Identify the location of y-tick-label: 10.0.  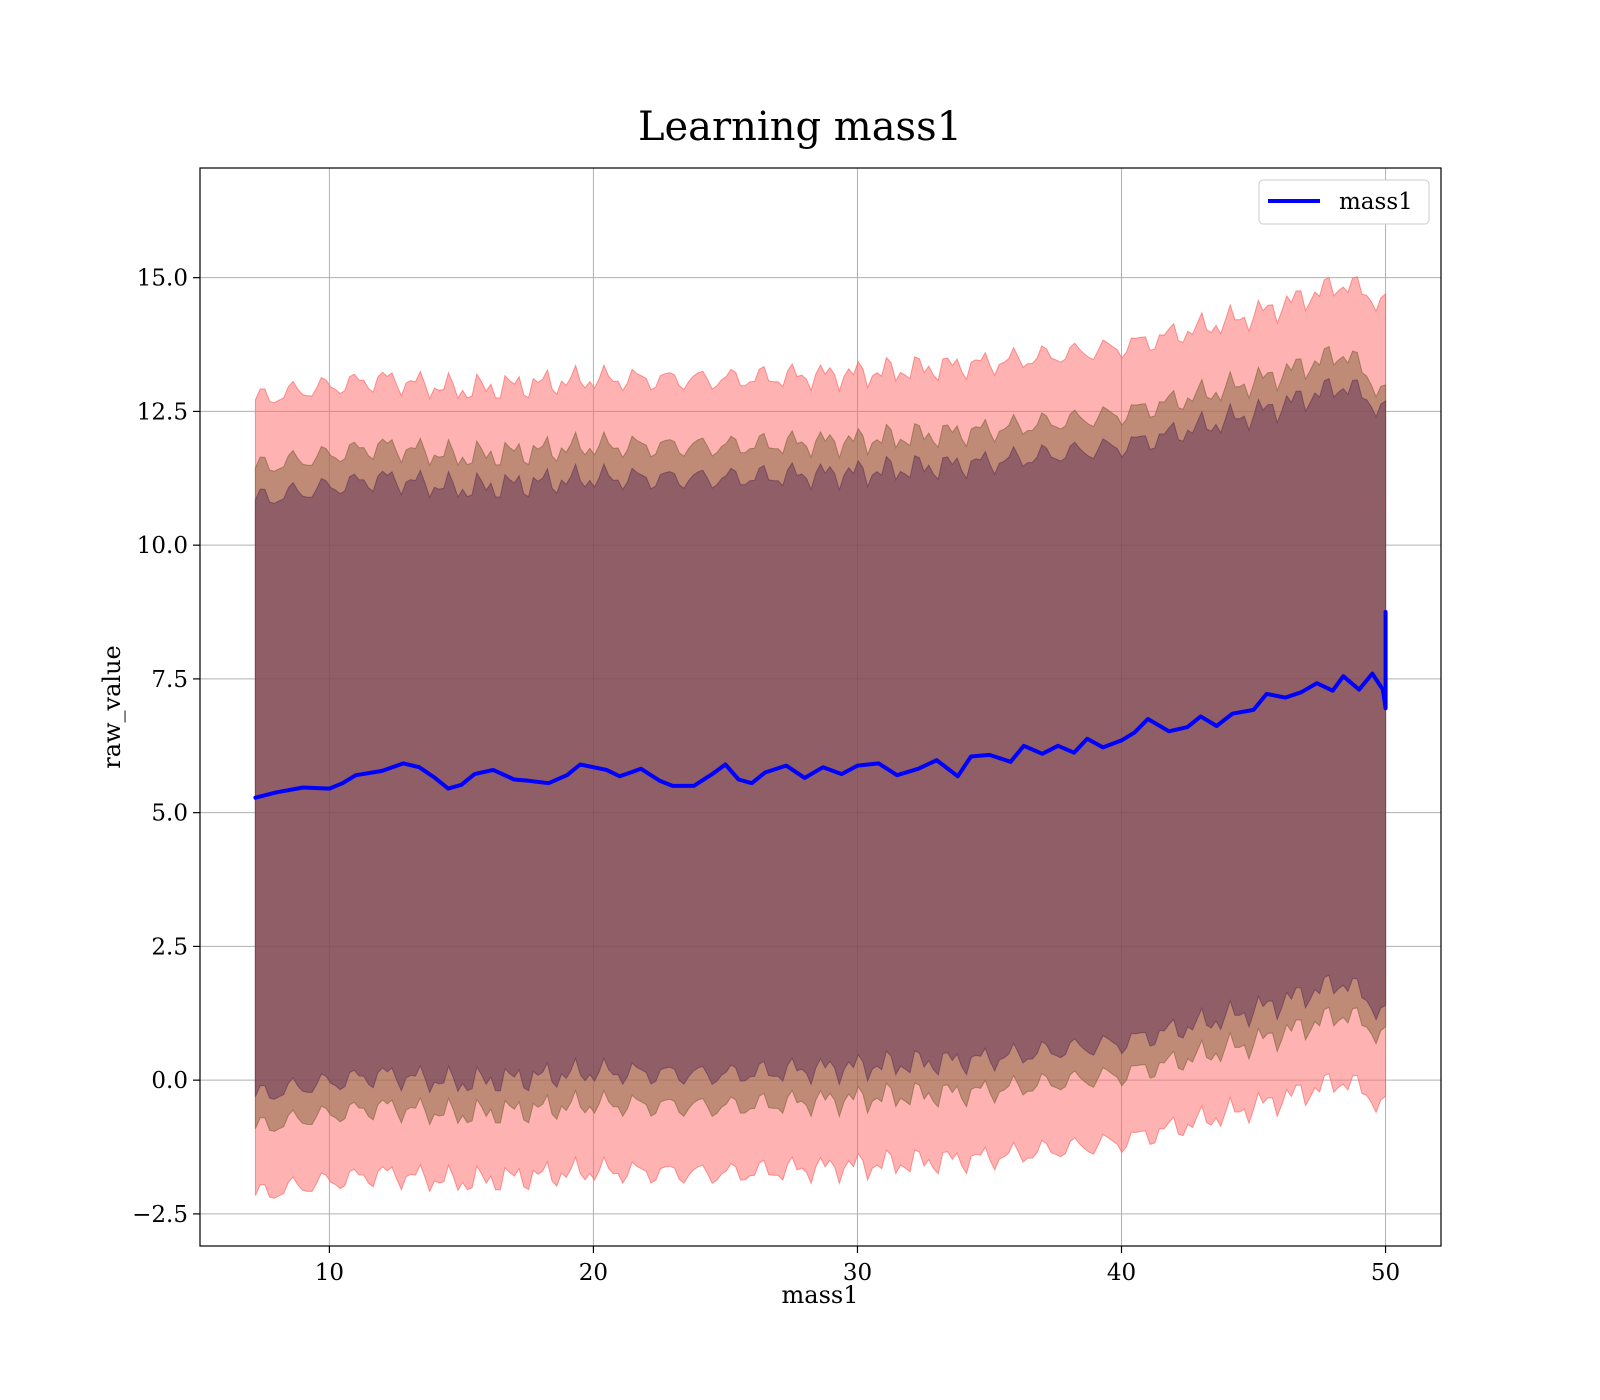
(162, 546).